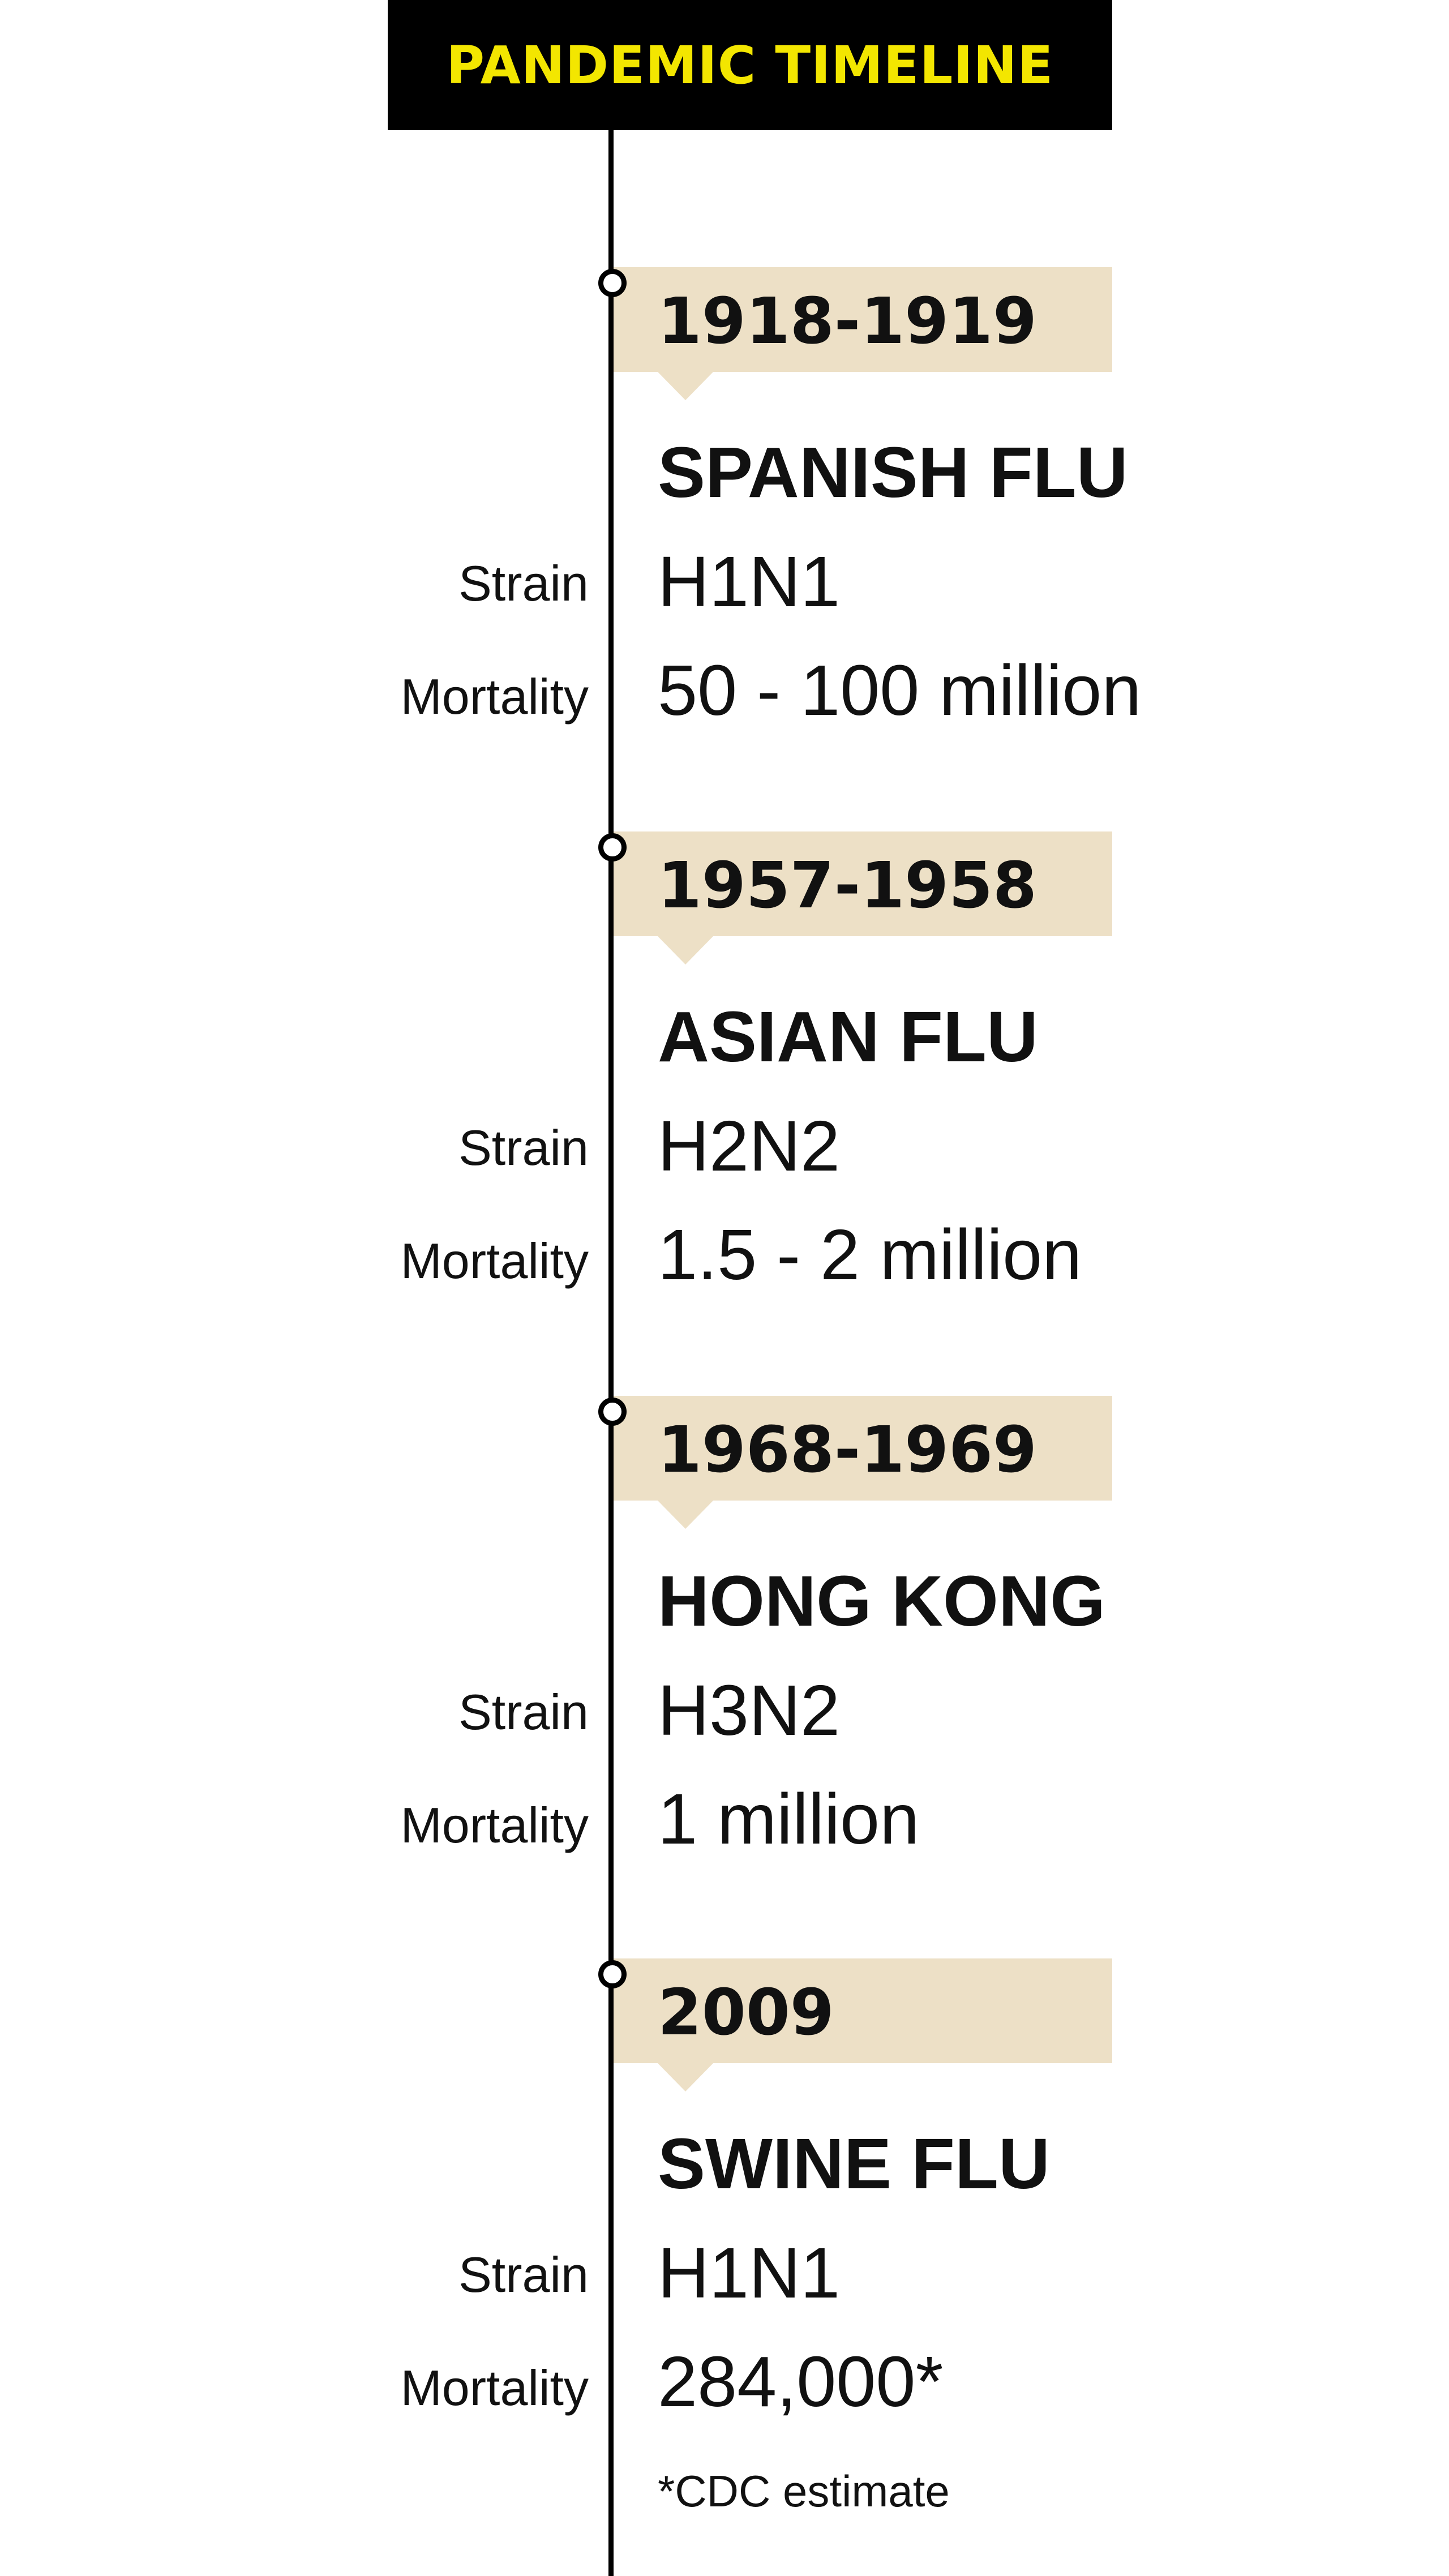 The height and width of the screenshot is (2576, 1449). Describe the element at coordinates (870, 1255) in the screenshot. I see `mortality-value: 1.5 - 2 million` at that location.